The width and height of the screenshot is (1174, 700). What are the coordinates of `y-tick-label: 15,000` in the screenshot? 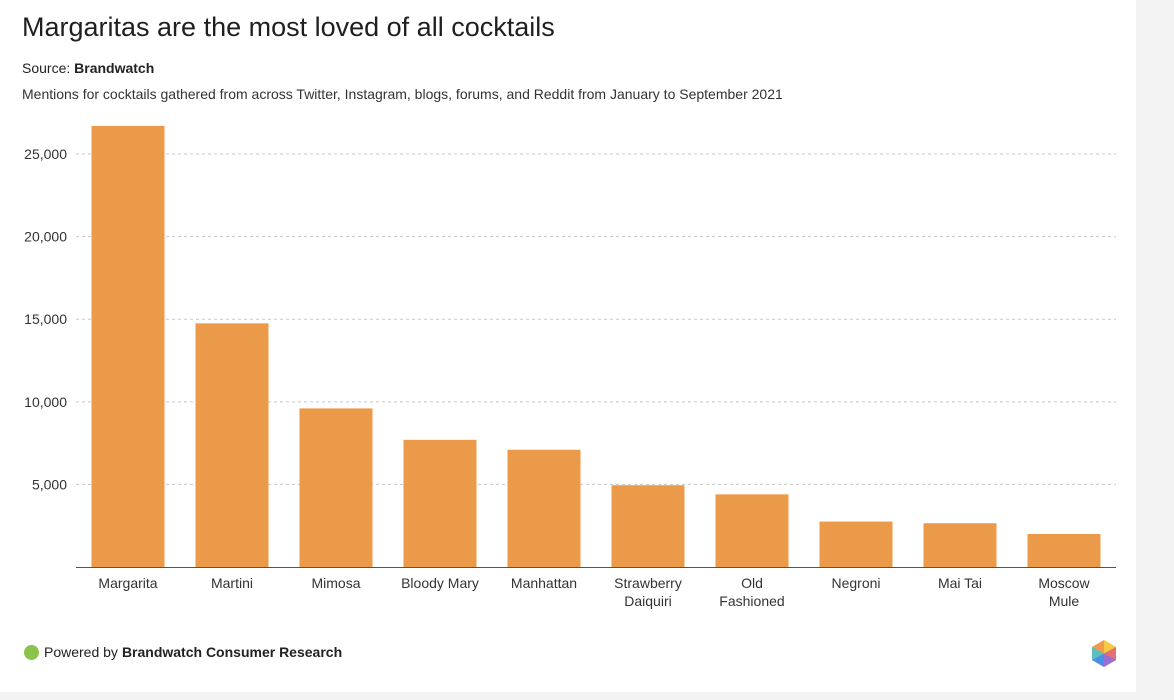 It's located at (45, 319).